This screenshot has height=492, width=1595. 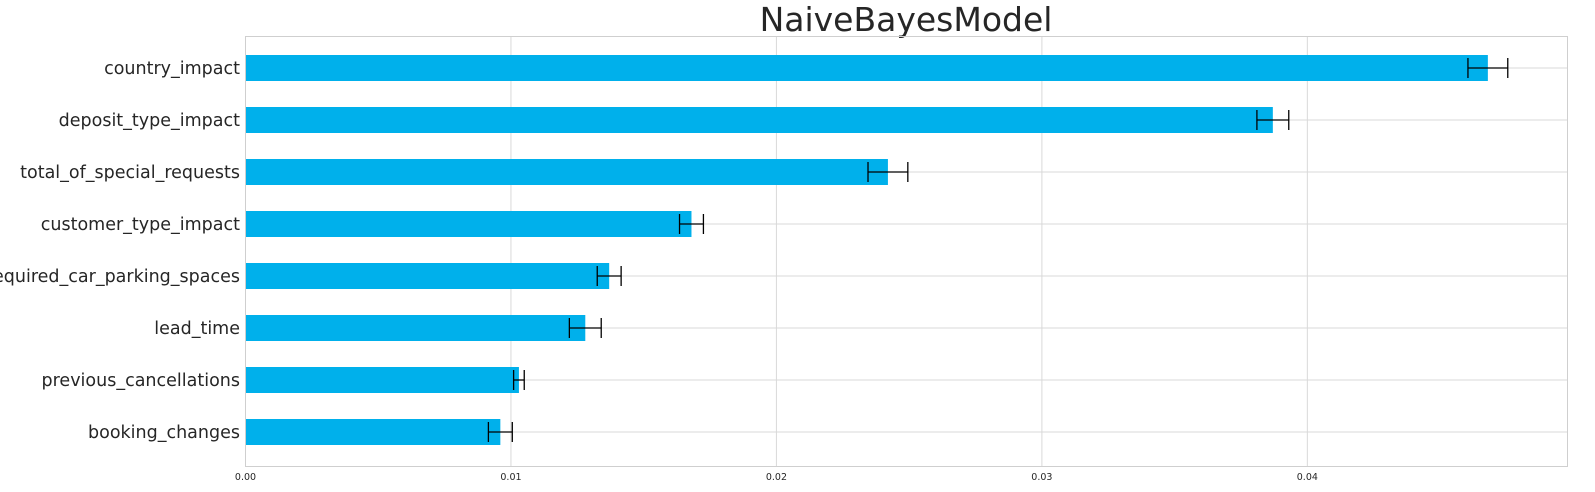 I want to click on x-tick-labels: 0.00 0.01 0.02 0.03 0.04, so click(x=776, y=477).